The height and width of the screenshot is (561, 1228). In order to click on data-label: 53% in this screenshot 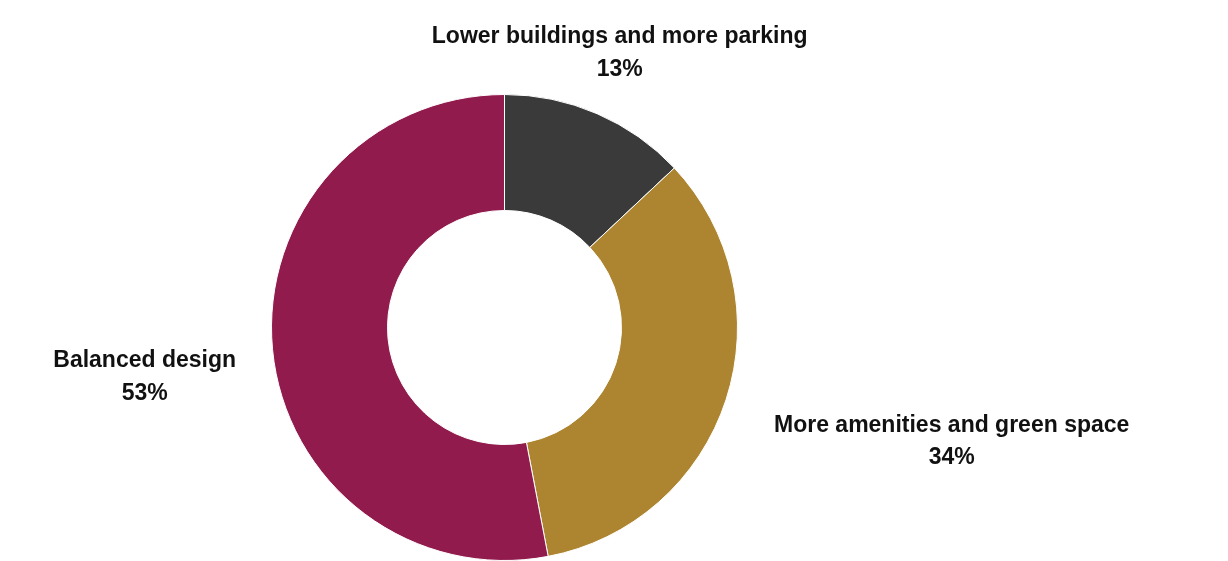, I will do `click(144, 391)`.